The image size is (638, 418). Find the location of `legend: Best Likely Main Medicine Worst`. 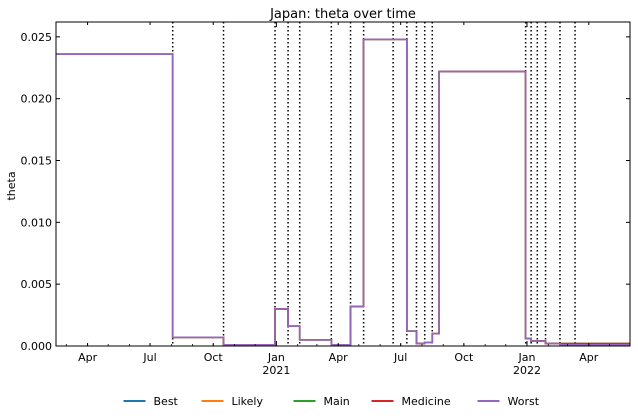

legend: Best Likely Main Medicine Worst is located at coordinates (331, 401).